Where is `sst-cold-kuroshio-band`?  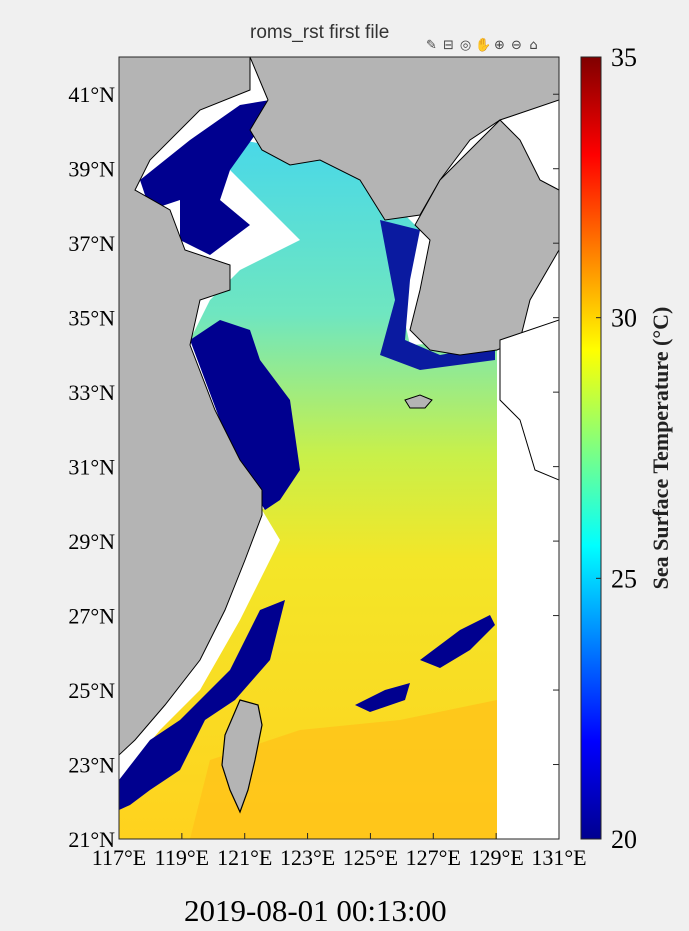 sst-cold-kuroshio-band is located at coordinates (457, 641).